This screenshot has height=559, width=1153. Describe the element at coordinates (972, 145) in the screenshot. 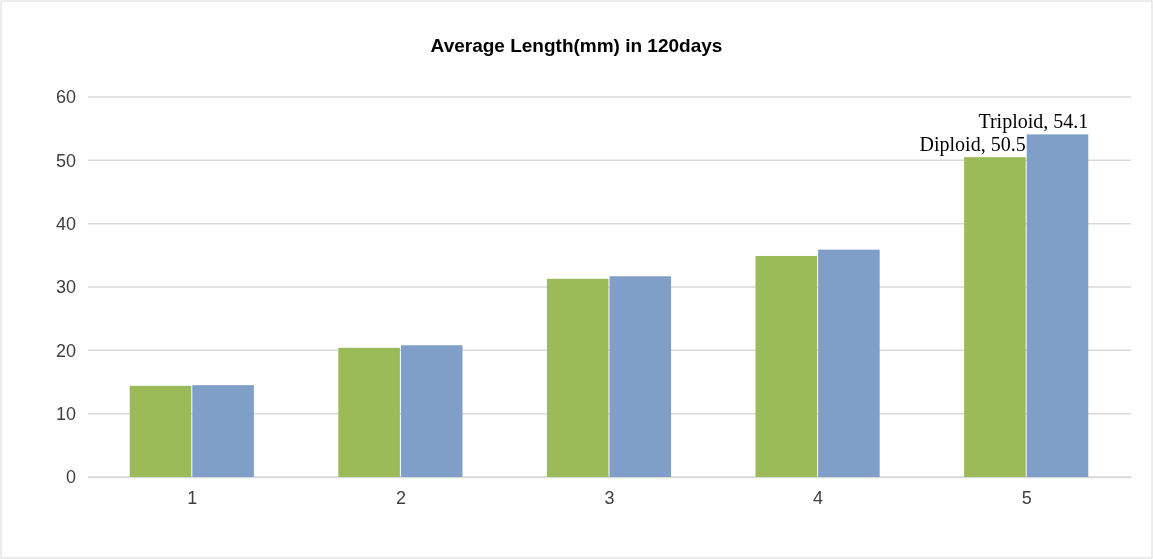

I see `data-label: Diploid, 50.5` at that location.